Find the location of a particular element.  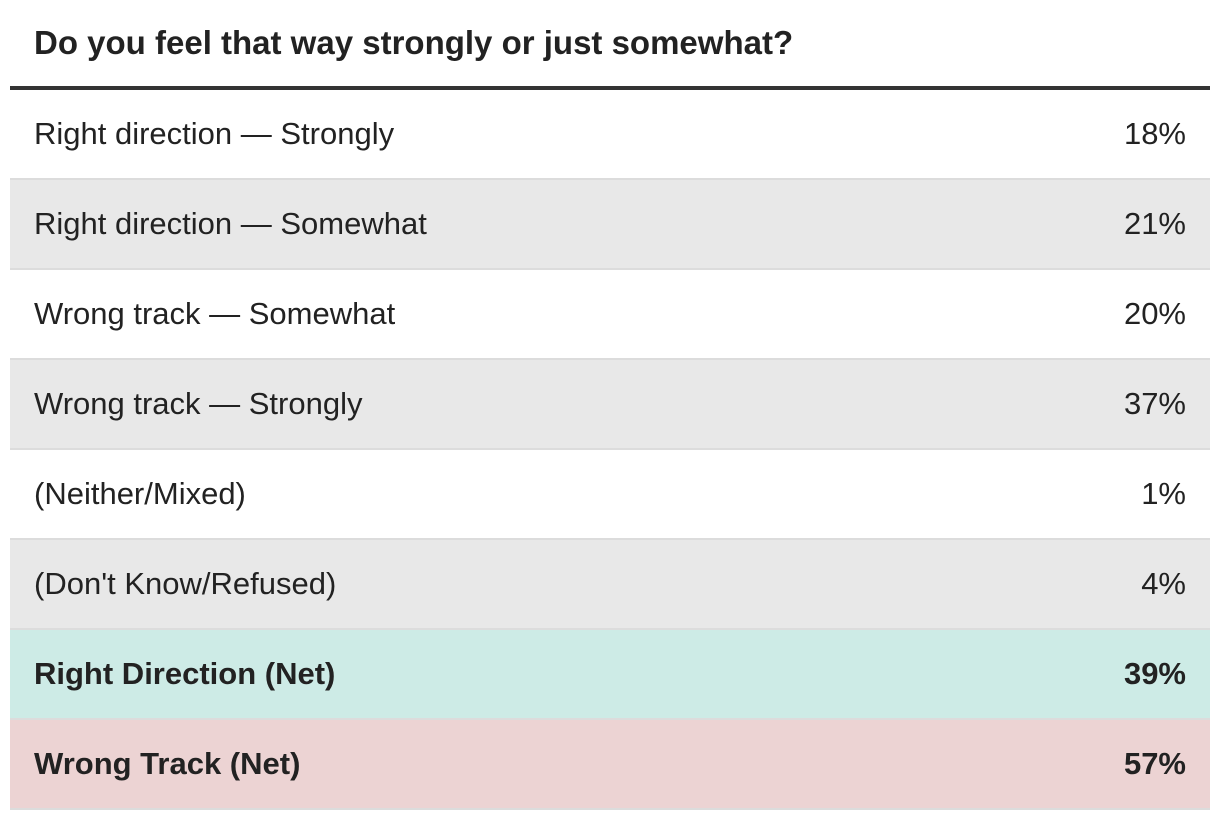

table-row: Wrong track — Strongly 37% is located at coordinates (610, 405).